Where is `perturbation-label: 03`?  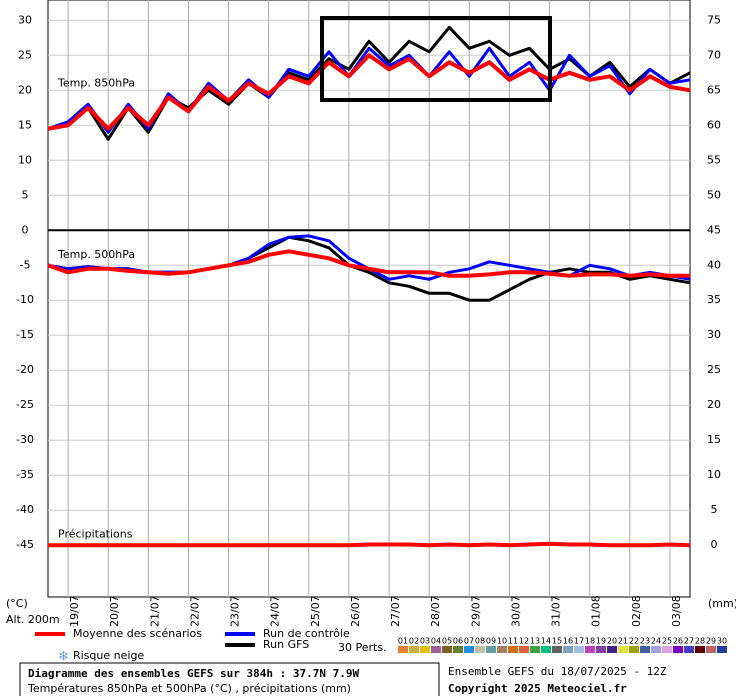
perturbation-label: 03 is located at coordinates (425, 641).